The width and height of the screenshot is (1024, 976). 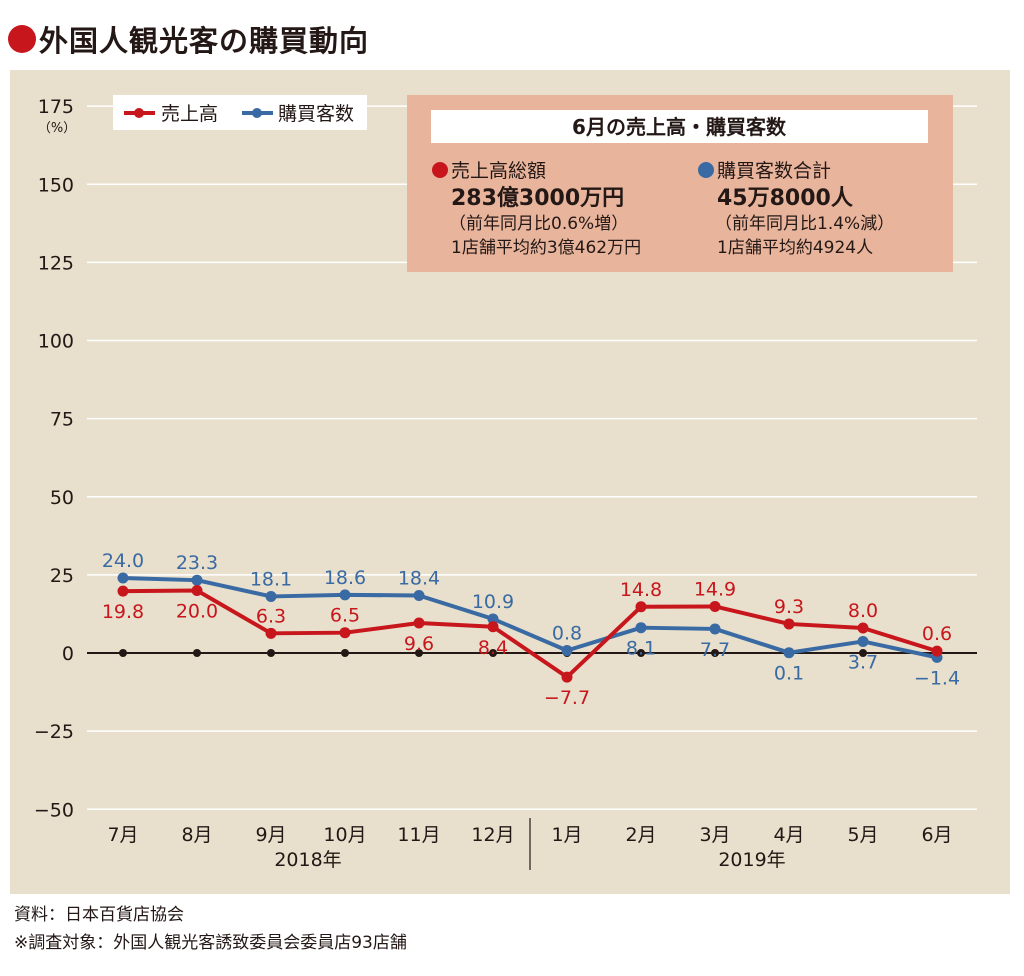 I want to click on info-amount-customers: 45万8000人, so click(x=785, y=198).